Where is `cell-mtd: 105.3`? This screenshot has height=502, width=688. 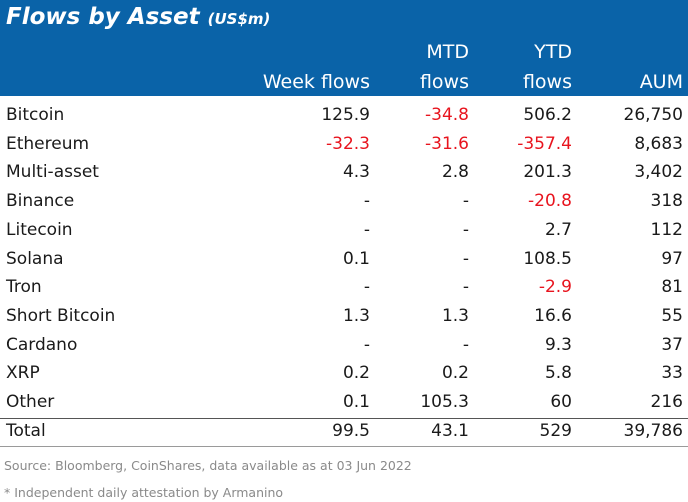
cell-mtd: 105.3 is located at coordinates (444, 402).